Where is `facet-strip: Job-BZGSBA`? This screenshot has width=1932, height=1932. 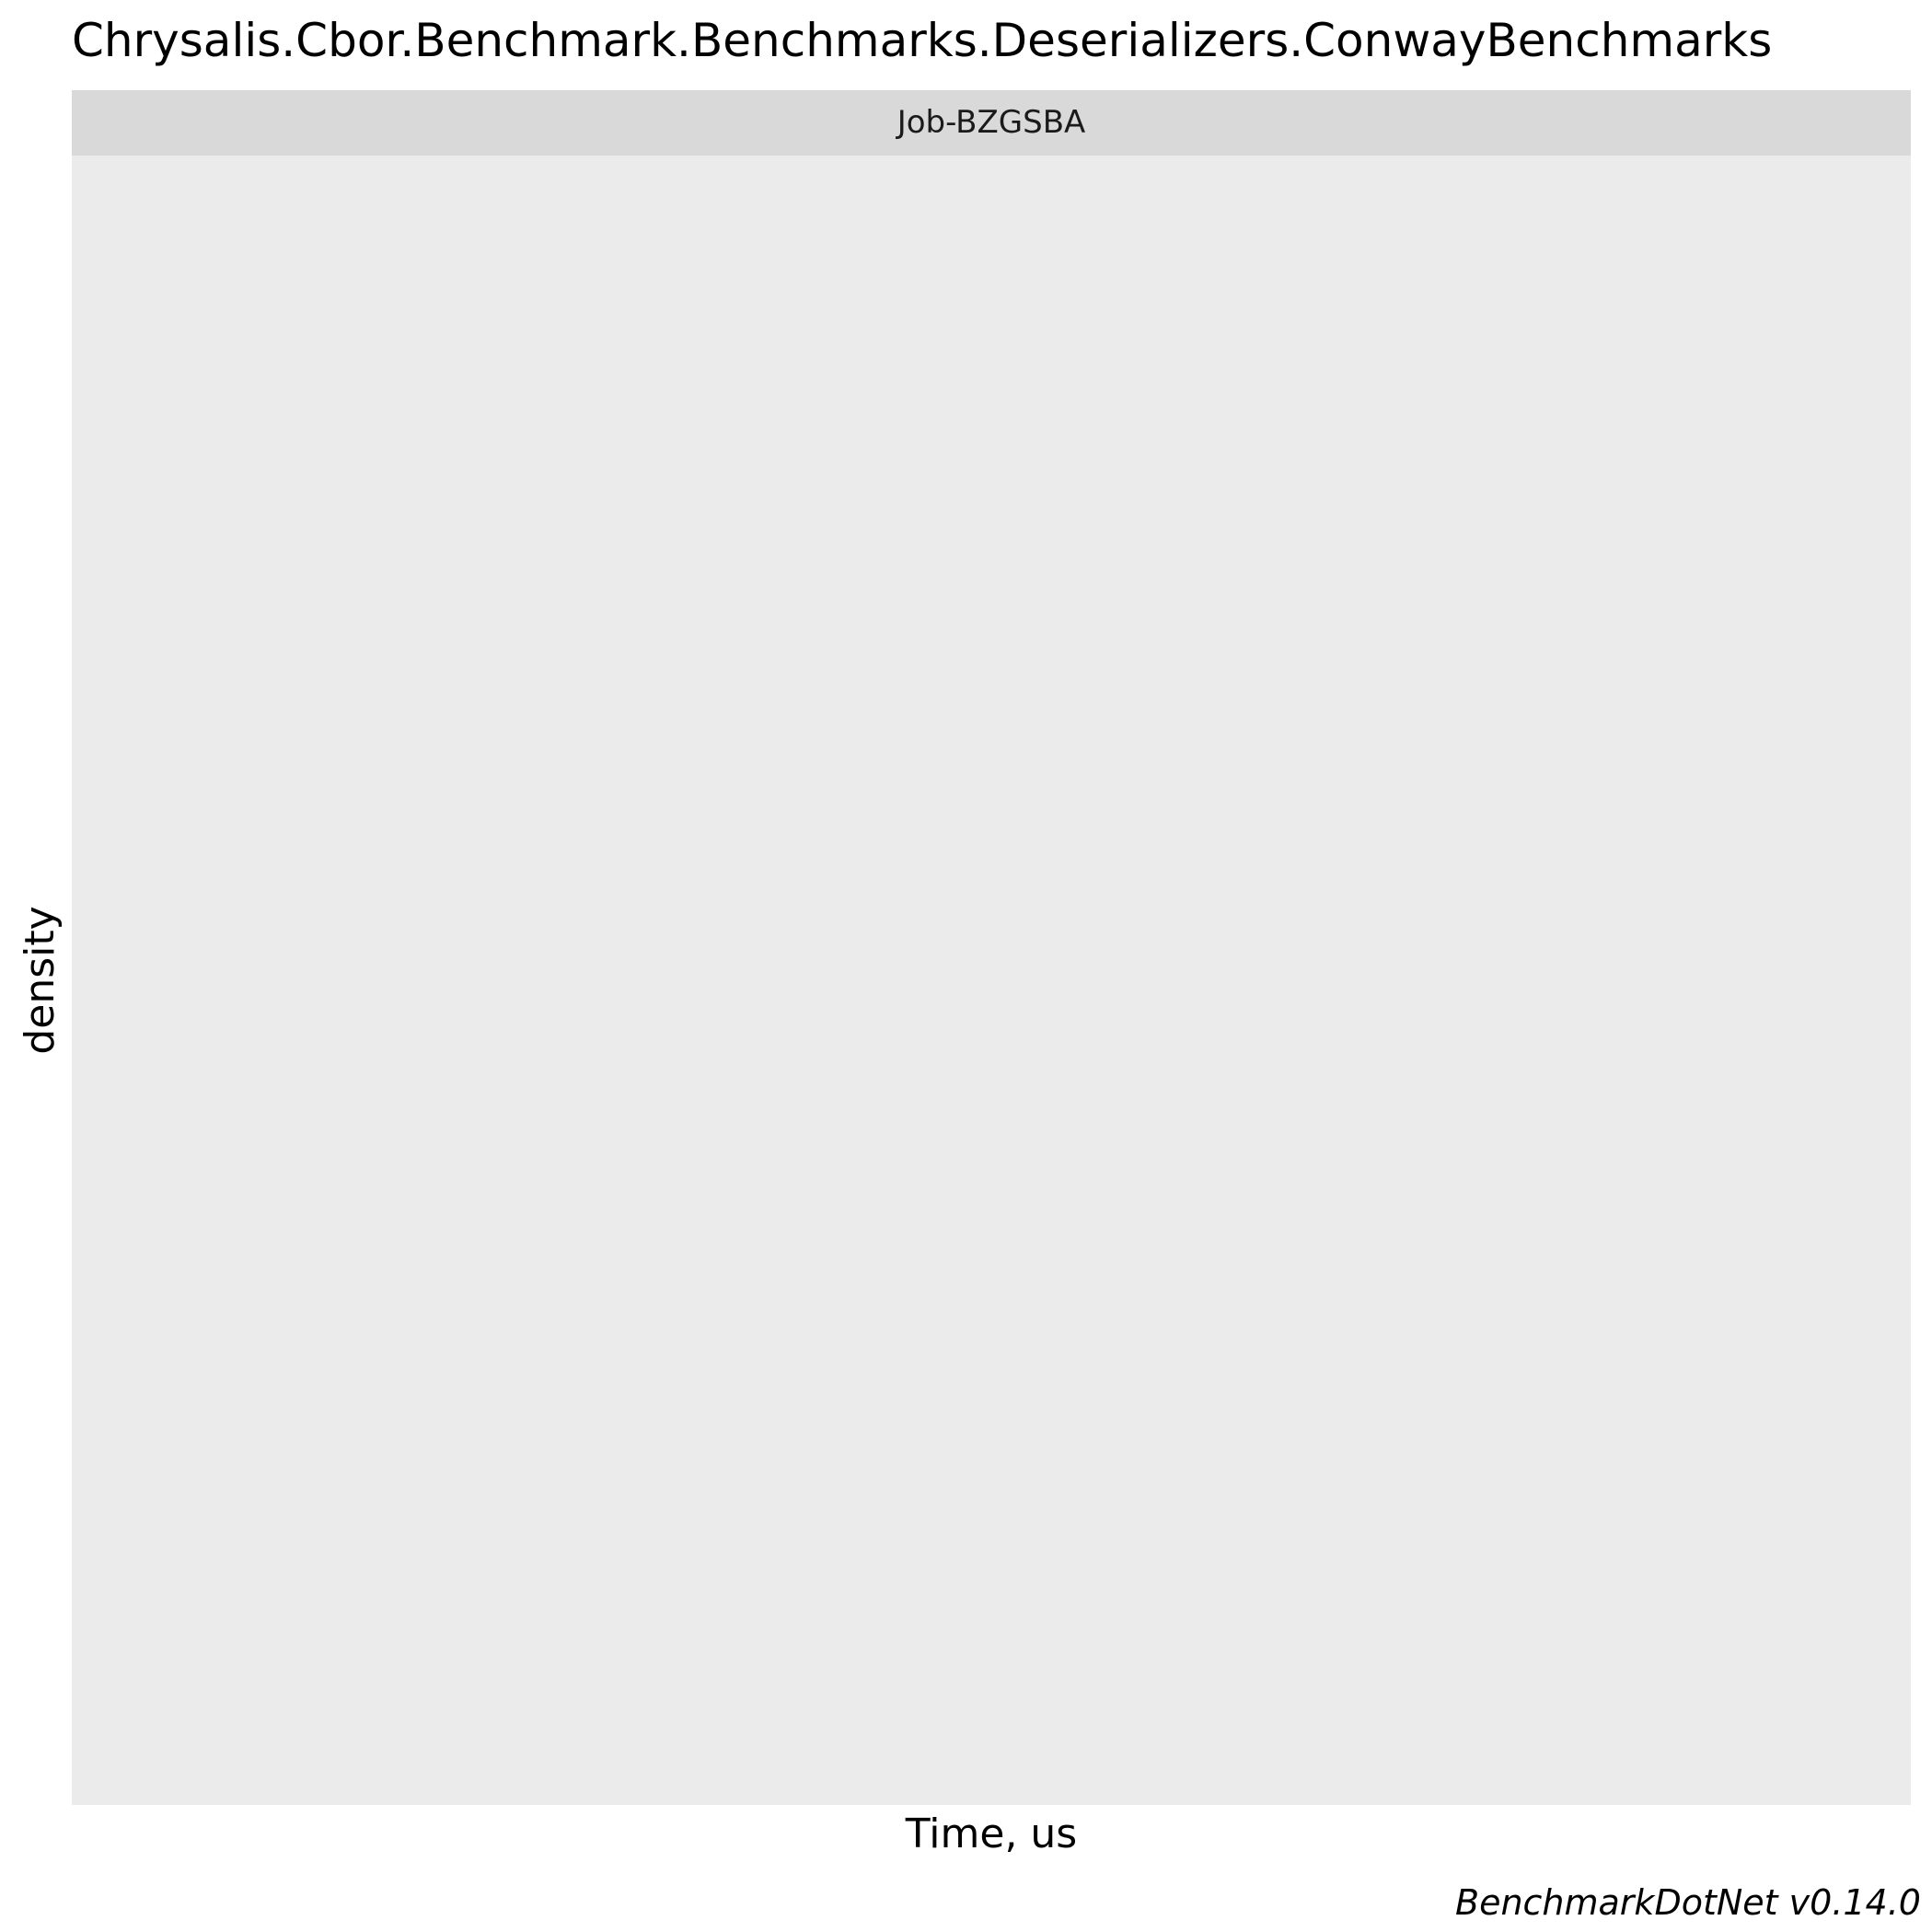 facet-strip: Job-BZGSBA is located at coordinates (992, 123).